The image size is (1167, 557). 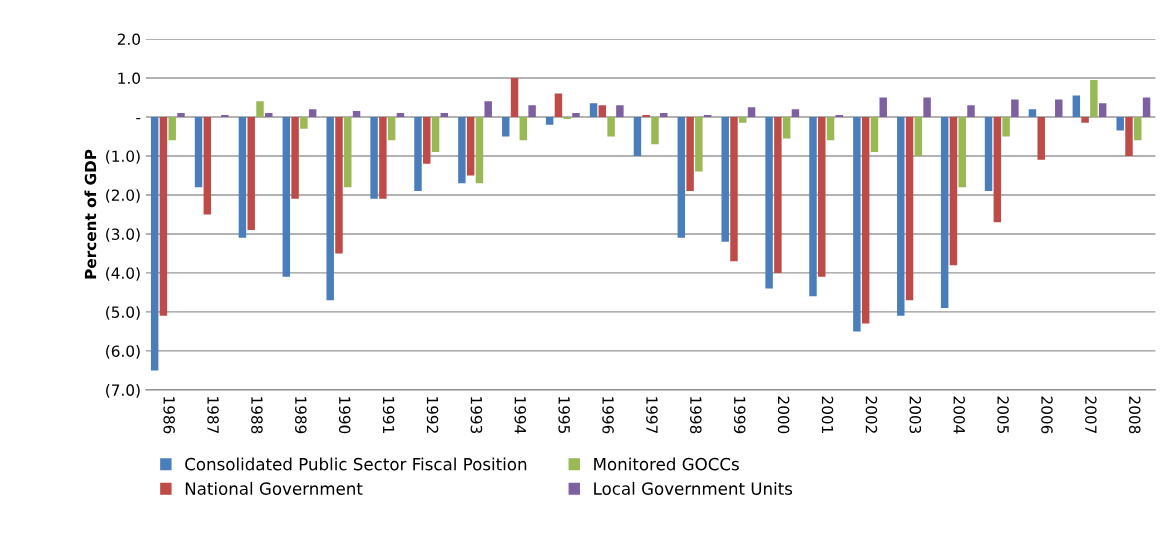 I want to click on legend-label: Monitored GOCCs, so click(x=666, y=464).